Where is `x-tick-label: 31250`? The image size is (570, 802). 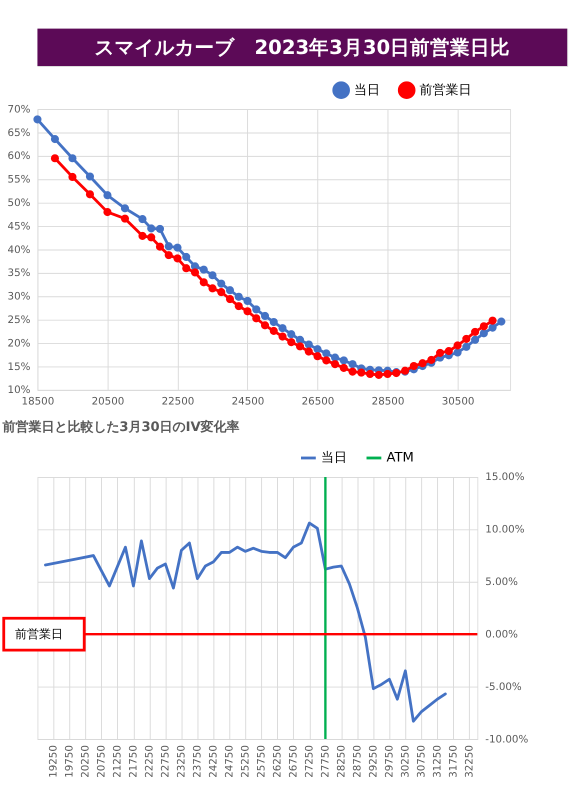 x-tick-label: 31250 is located at coordinates (438, 761).